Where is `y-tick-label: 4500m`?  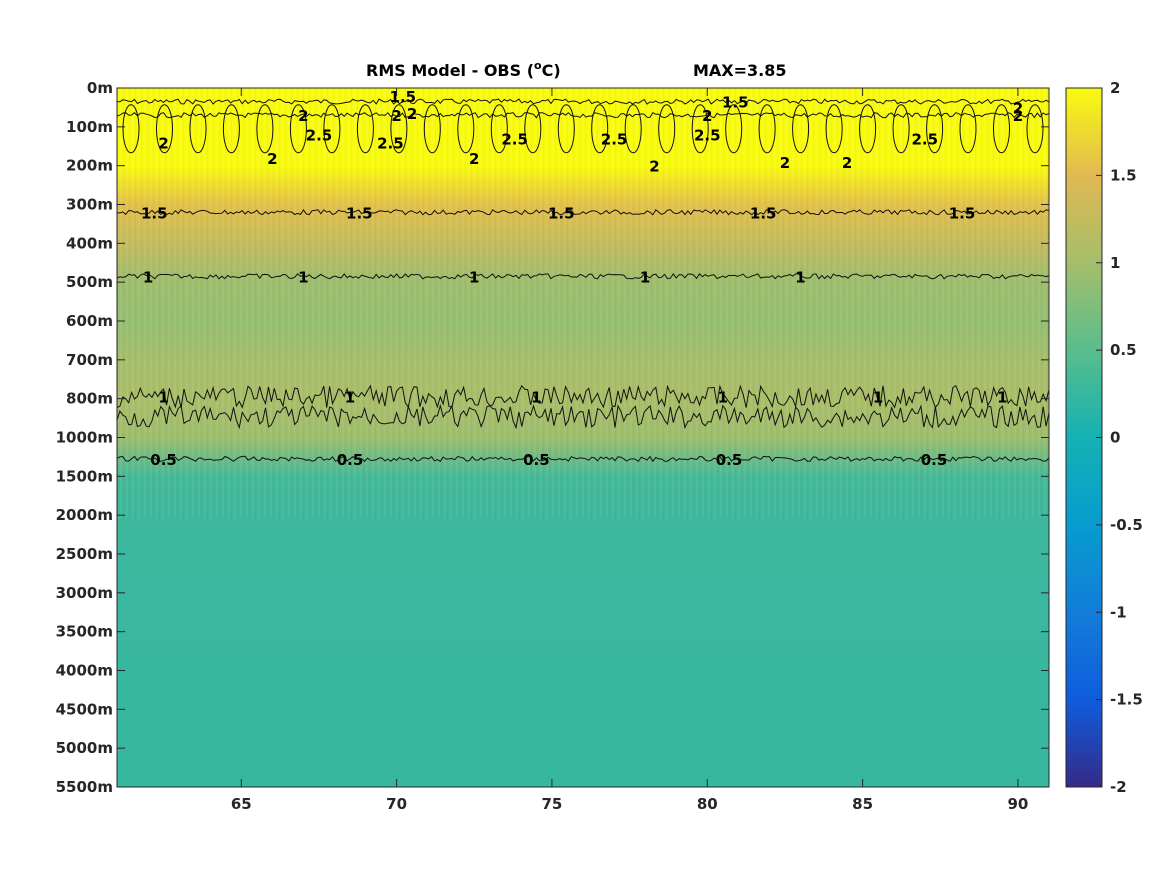 y-tick-label: 4500m is located at coordinates (84, 709).